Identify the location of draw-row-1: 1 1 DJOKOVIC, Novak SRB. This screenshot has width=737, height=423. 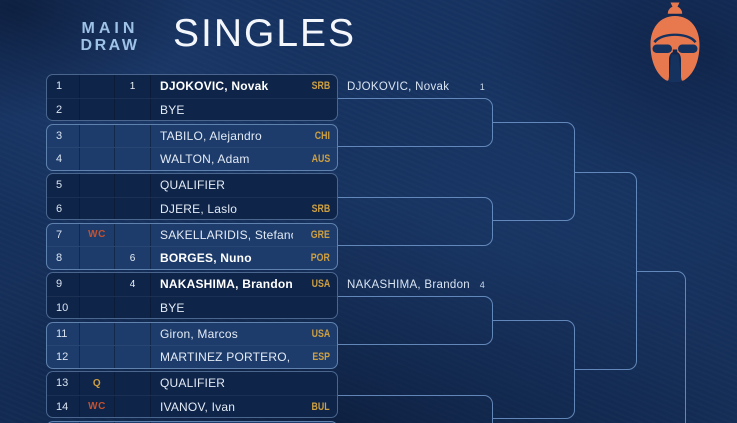
(192, 87).